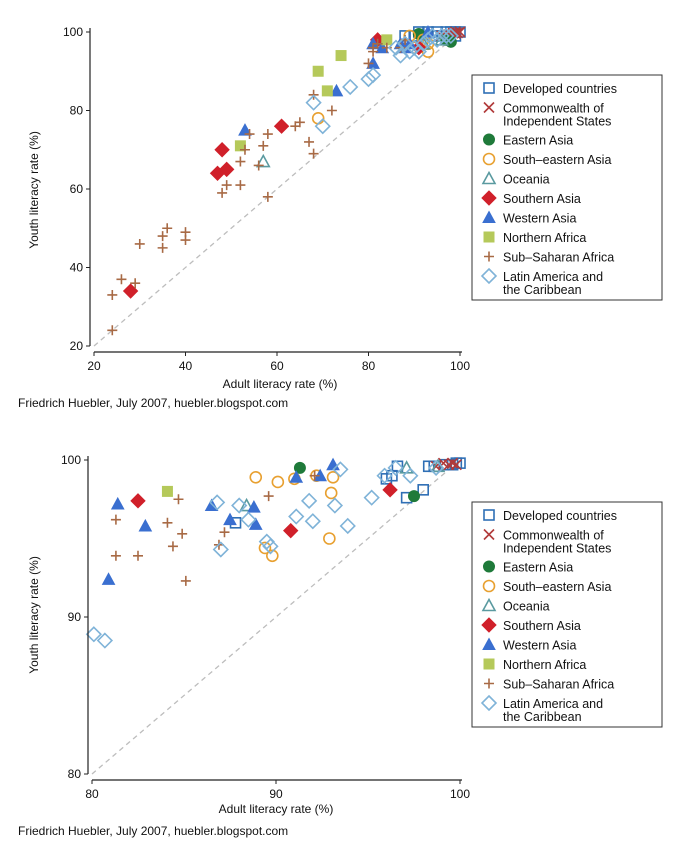 The width and height of the screenshot is (677, 849). Describe the element at coordinates (553, 109) in the screenshot. I see `legend-label: Commonwealth of` at that location.